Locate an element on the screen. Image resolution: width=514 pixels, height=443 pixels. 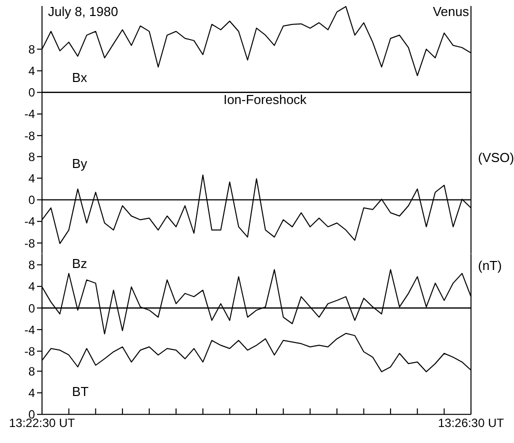
series-label: Bx is located at coordinates (80, 77).